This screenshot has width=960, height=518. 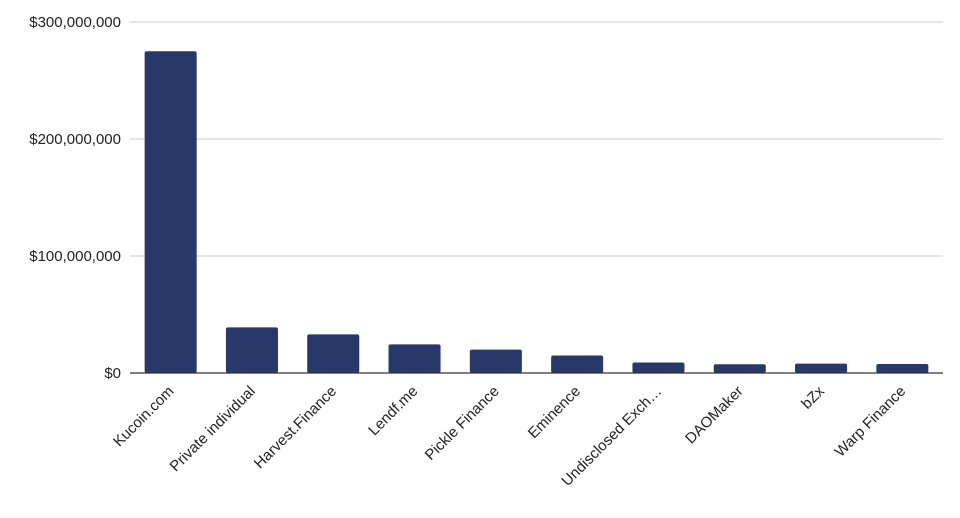 I want to click on y-tick-label: $100,000,000, so click(x=75, y=256).